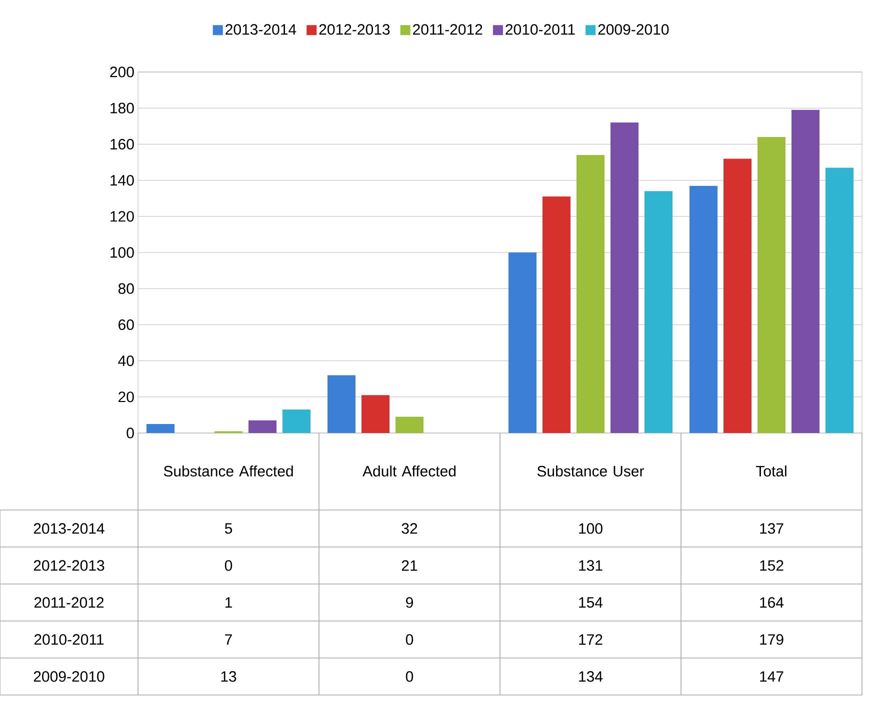 This screenshot has height=713, width=887. I want to click on data-label: 9, so click(409, 602).